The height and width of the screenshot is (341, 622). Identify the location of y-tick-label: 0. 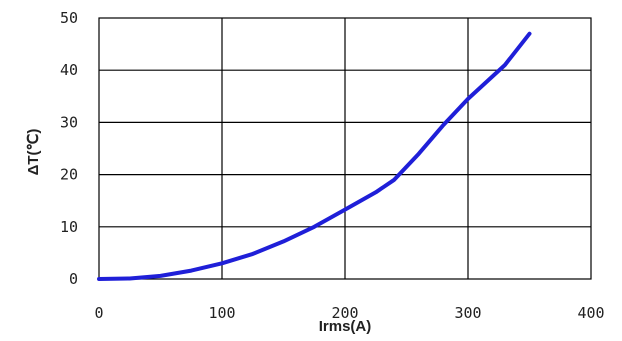
(73, 279).